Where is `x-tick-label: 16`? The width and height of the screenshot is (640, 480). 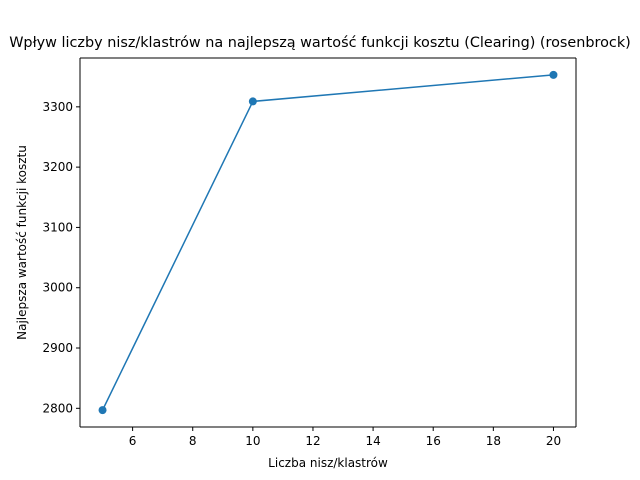 x-tick-label: 16 is located at coordinates (433, 441).